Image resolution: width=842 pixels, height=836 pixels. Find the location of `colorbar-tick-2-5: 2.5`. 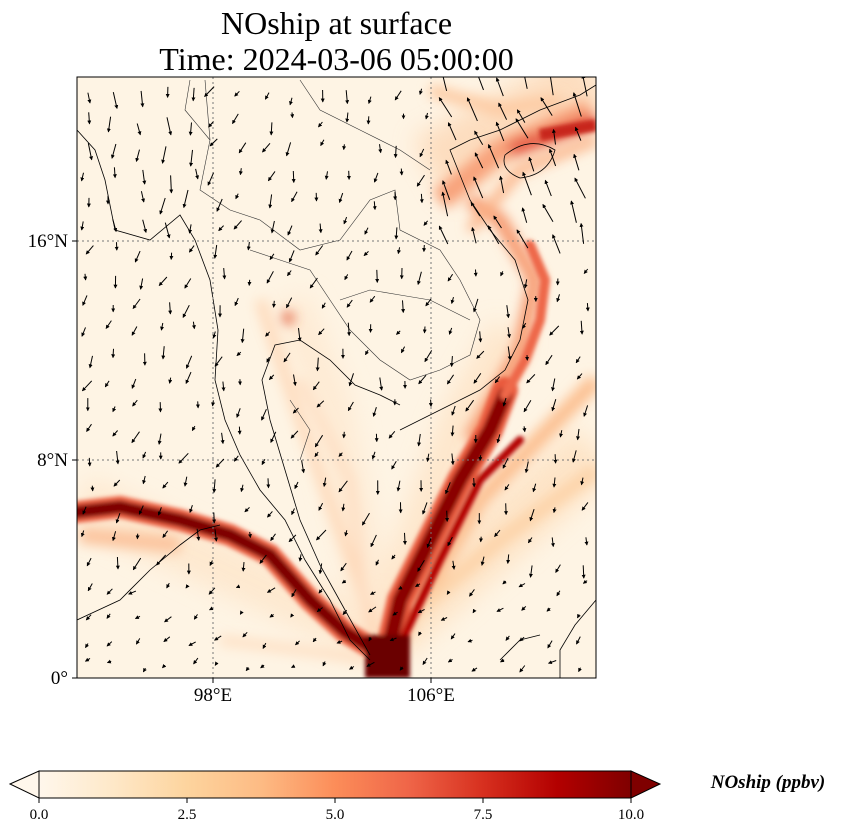

colorbar-tick-2-5: 2.5 is located at coordinates (187, 815).